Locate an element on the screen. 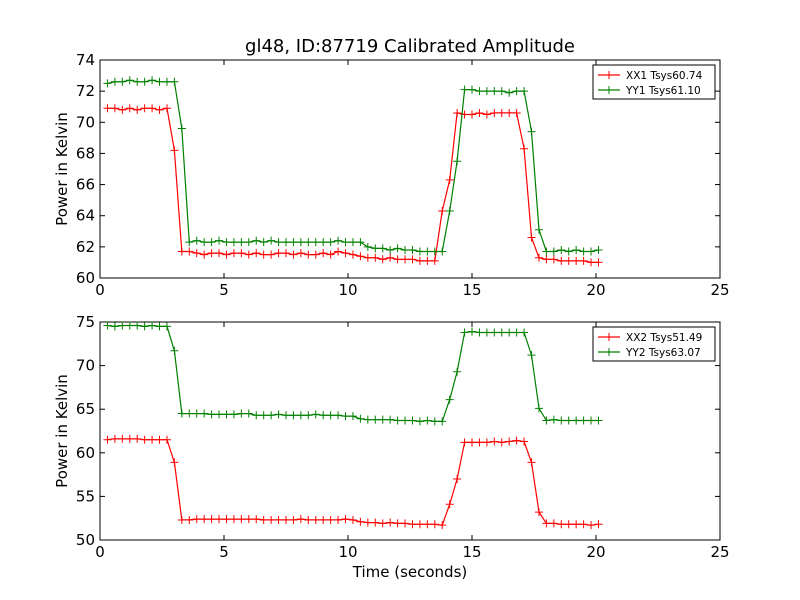 Image resolution: width=800 pixels, height=600 pixels. y-tick-label: 74 is located at coordinates (85, 60).